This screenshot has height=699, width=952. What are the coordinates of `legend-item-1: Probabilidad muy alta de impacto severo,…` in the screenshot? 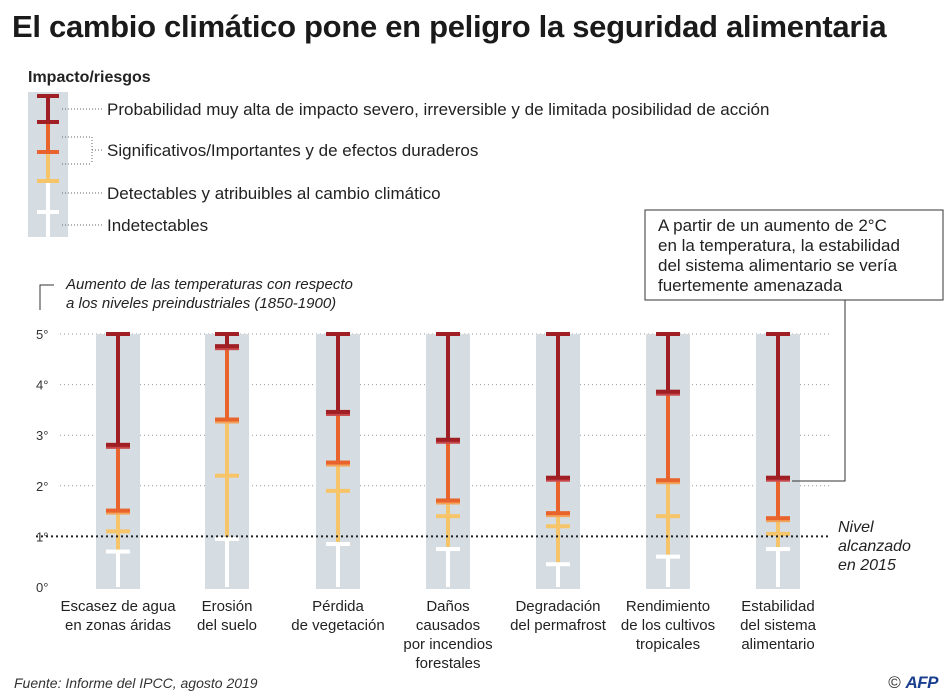 It's located at (438, 109).